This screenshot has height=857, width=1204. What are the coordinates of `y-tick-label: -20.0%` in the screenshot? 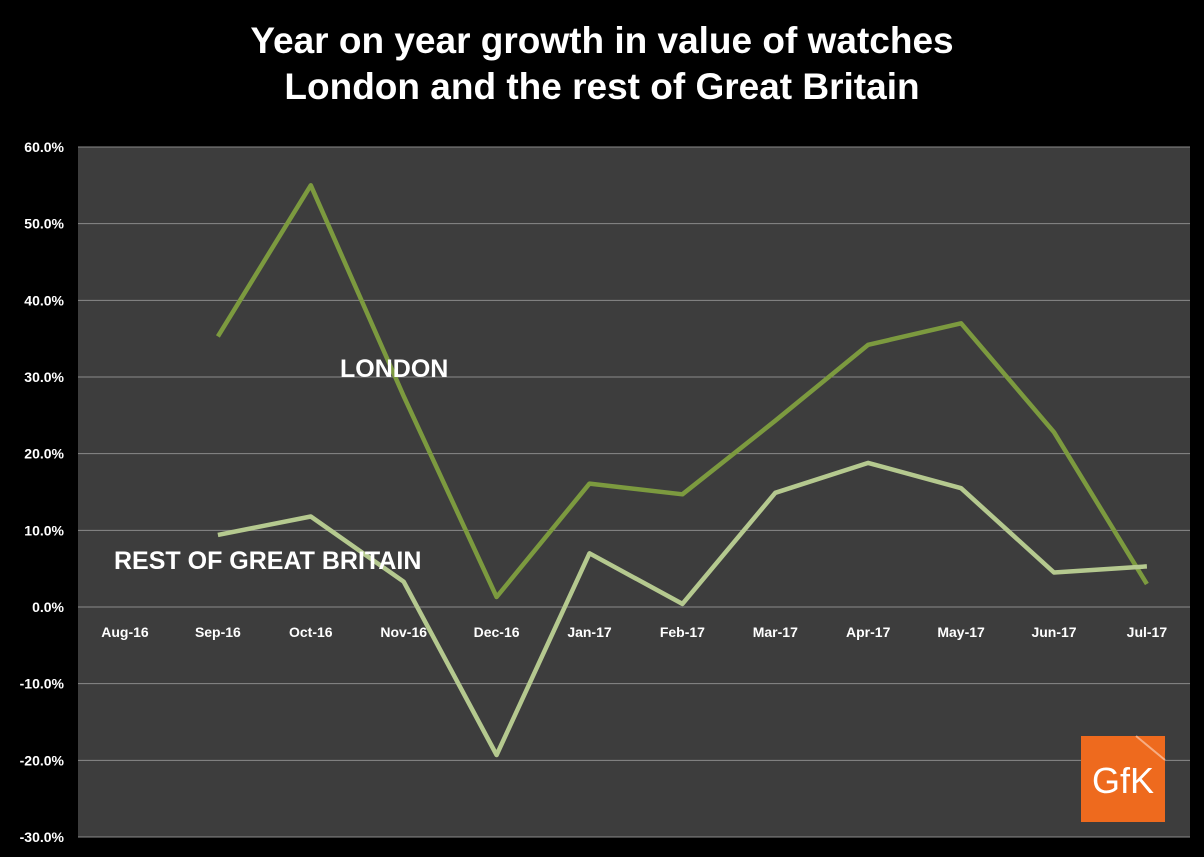 It's located at (42, 760).